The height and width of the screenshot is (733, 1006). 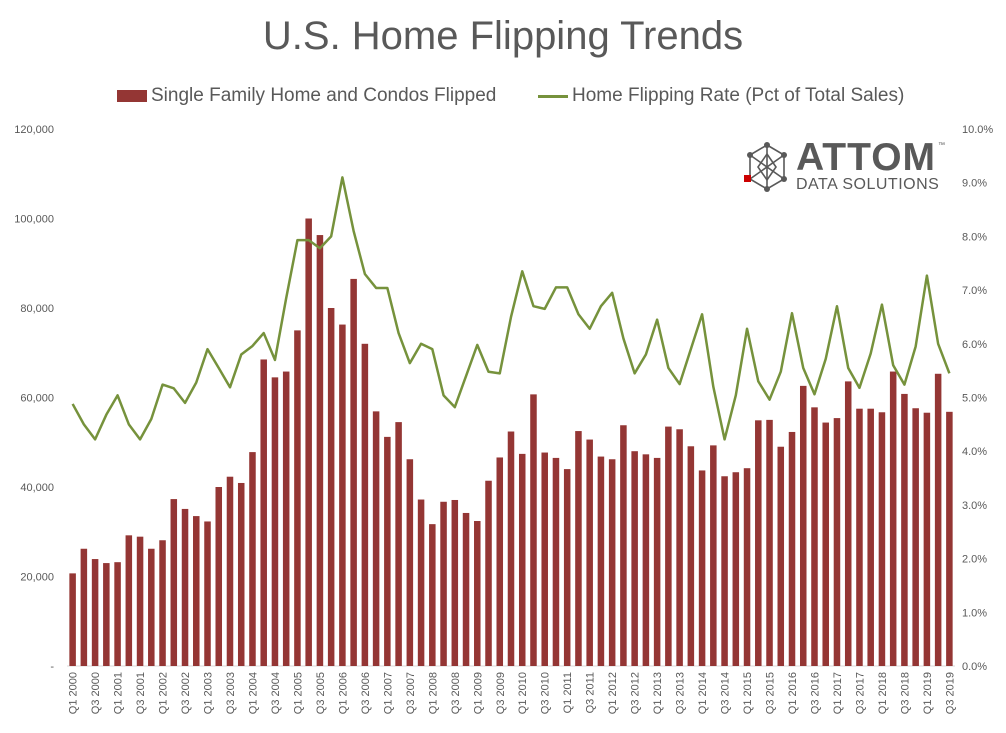 I want to click on x-tick-label: Q3 2016, so click(x=815, y=693).